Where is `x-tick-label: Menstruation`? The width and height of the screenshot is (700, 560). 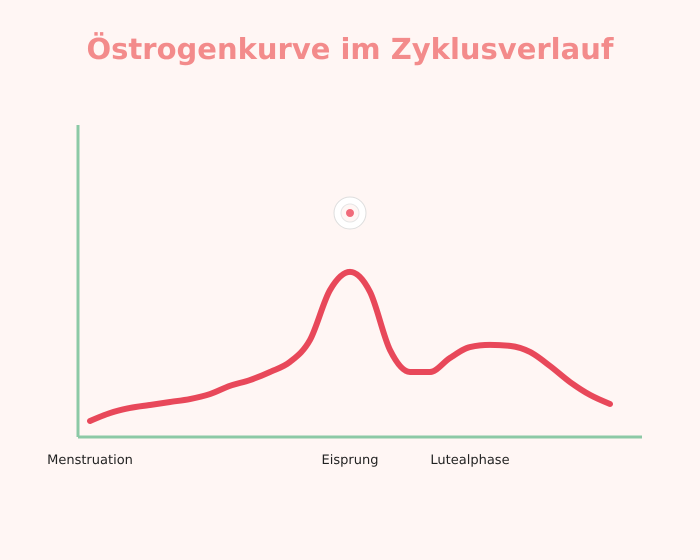
x-tick-label: Menstruation is located at coordinates (90, 460).